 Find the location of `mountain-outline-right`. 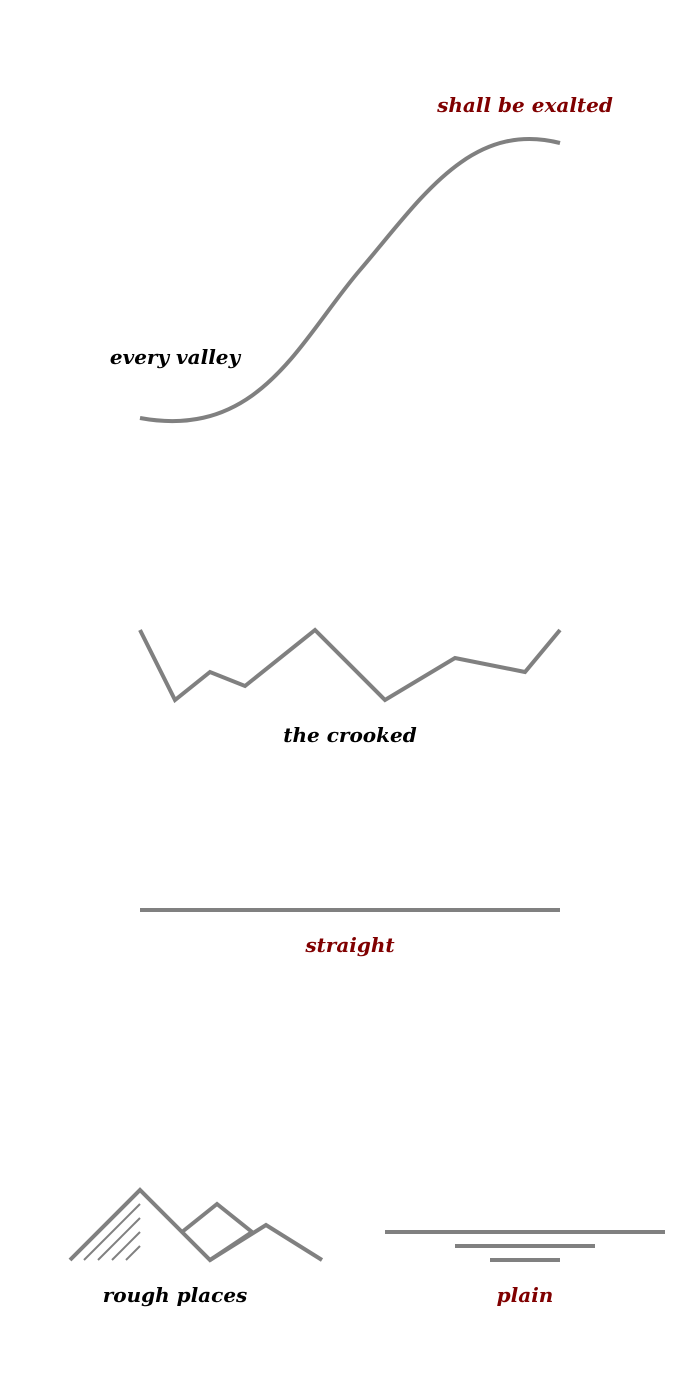

mountain-outline-right is located at coordinates (266, 1242).